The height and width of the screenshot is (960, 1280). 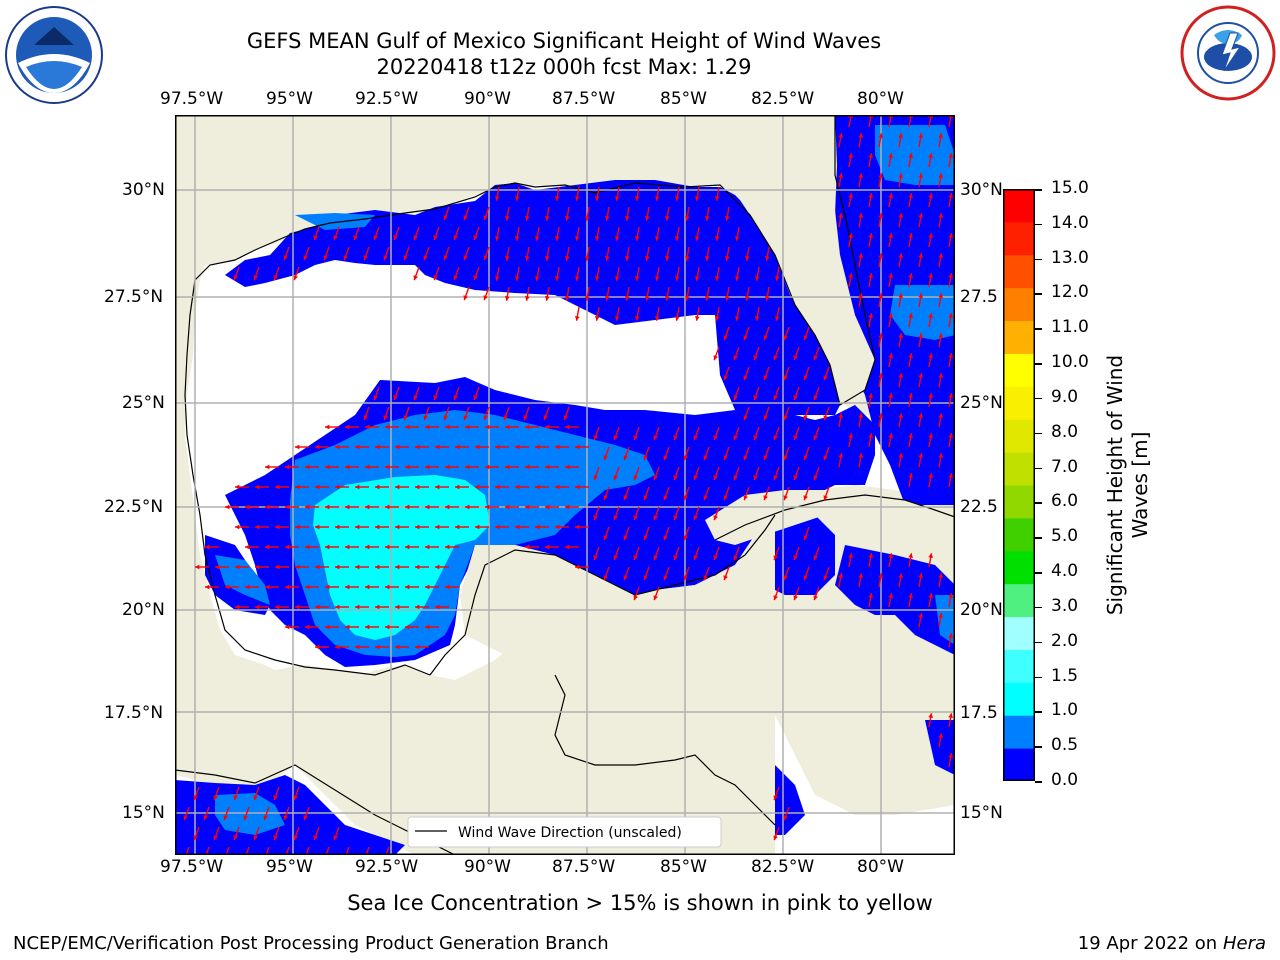 I want to click on lon-tick-label: 82.5°W, so click(x=783, y=99).